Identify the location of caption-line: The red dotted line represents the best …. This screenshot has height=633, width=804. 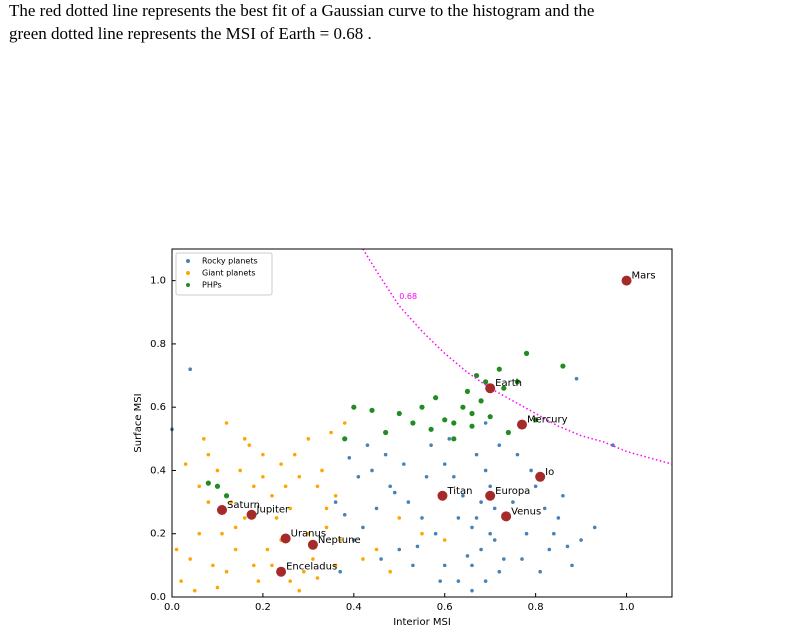
(302, 10).